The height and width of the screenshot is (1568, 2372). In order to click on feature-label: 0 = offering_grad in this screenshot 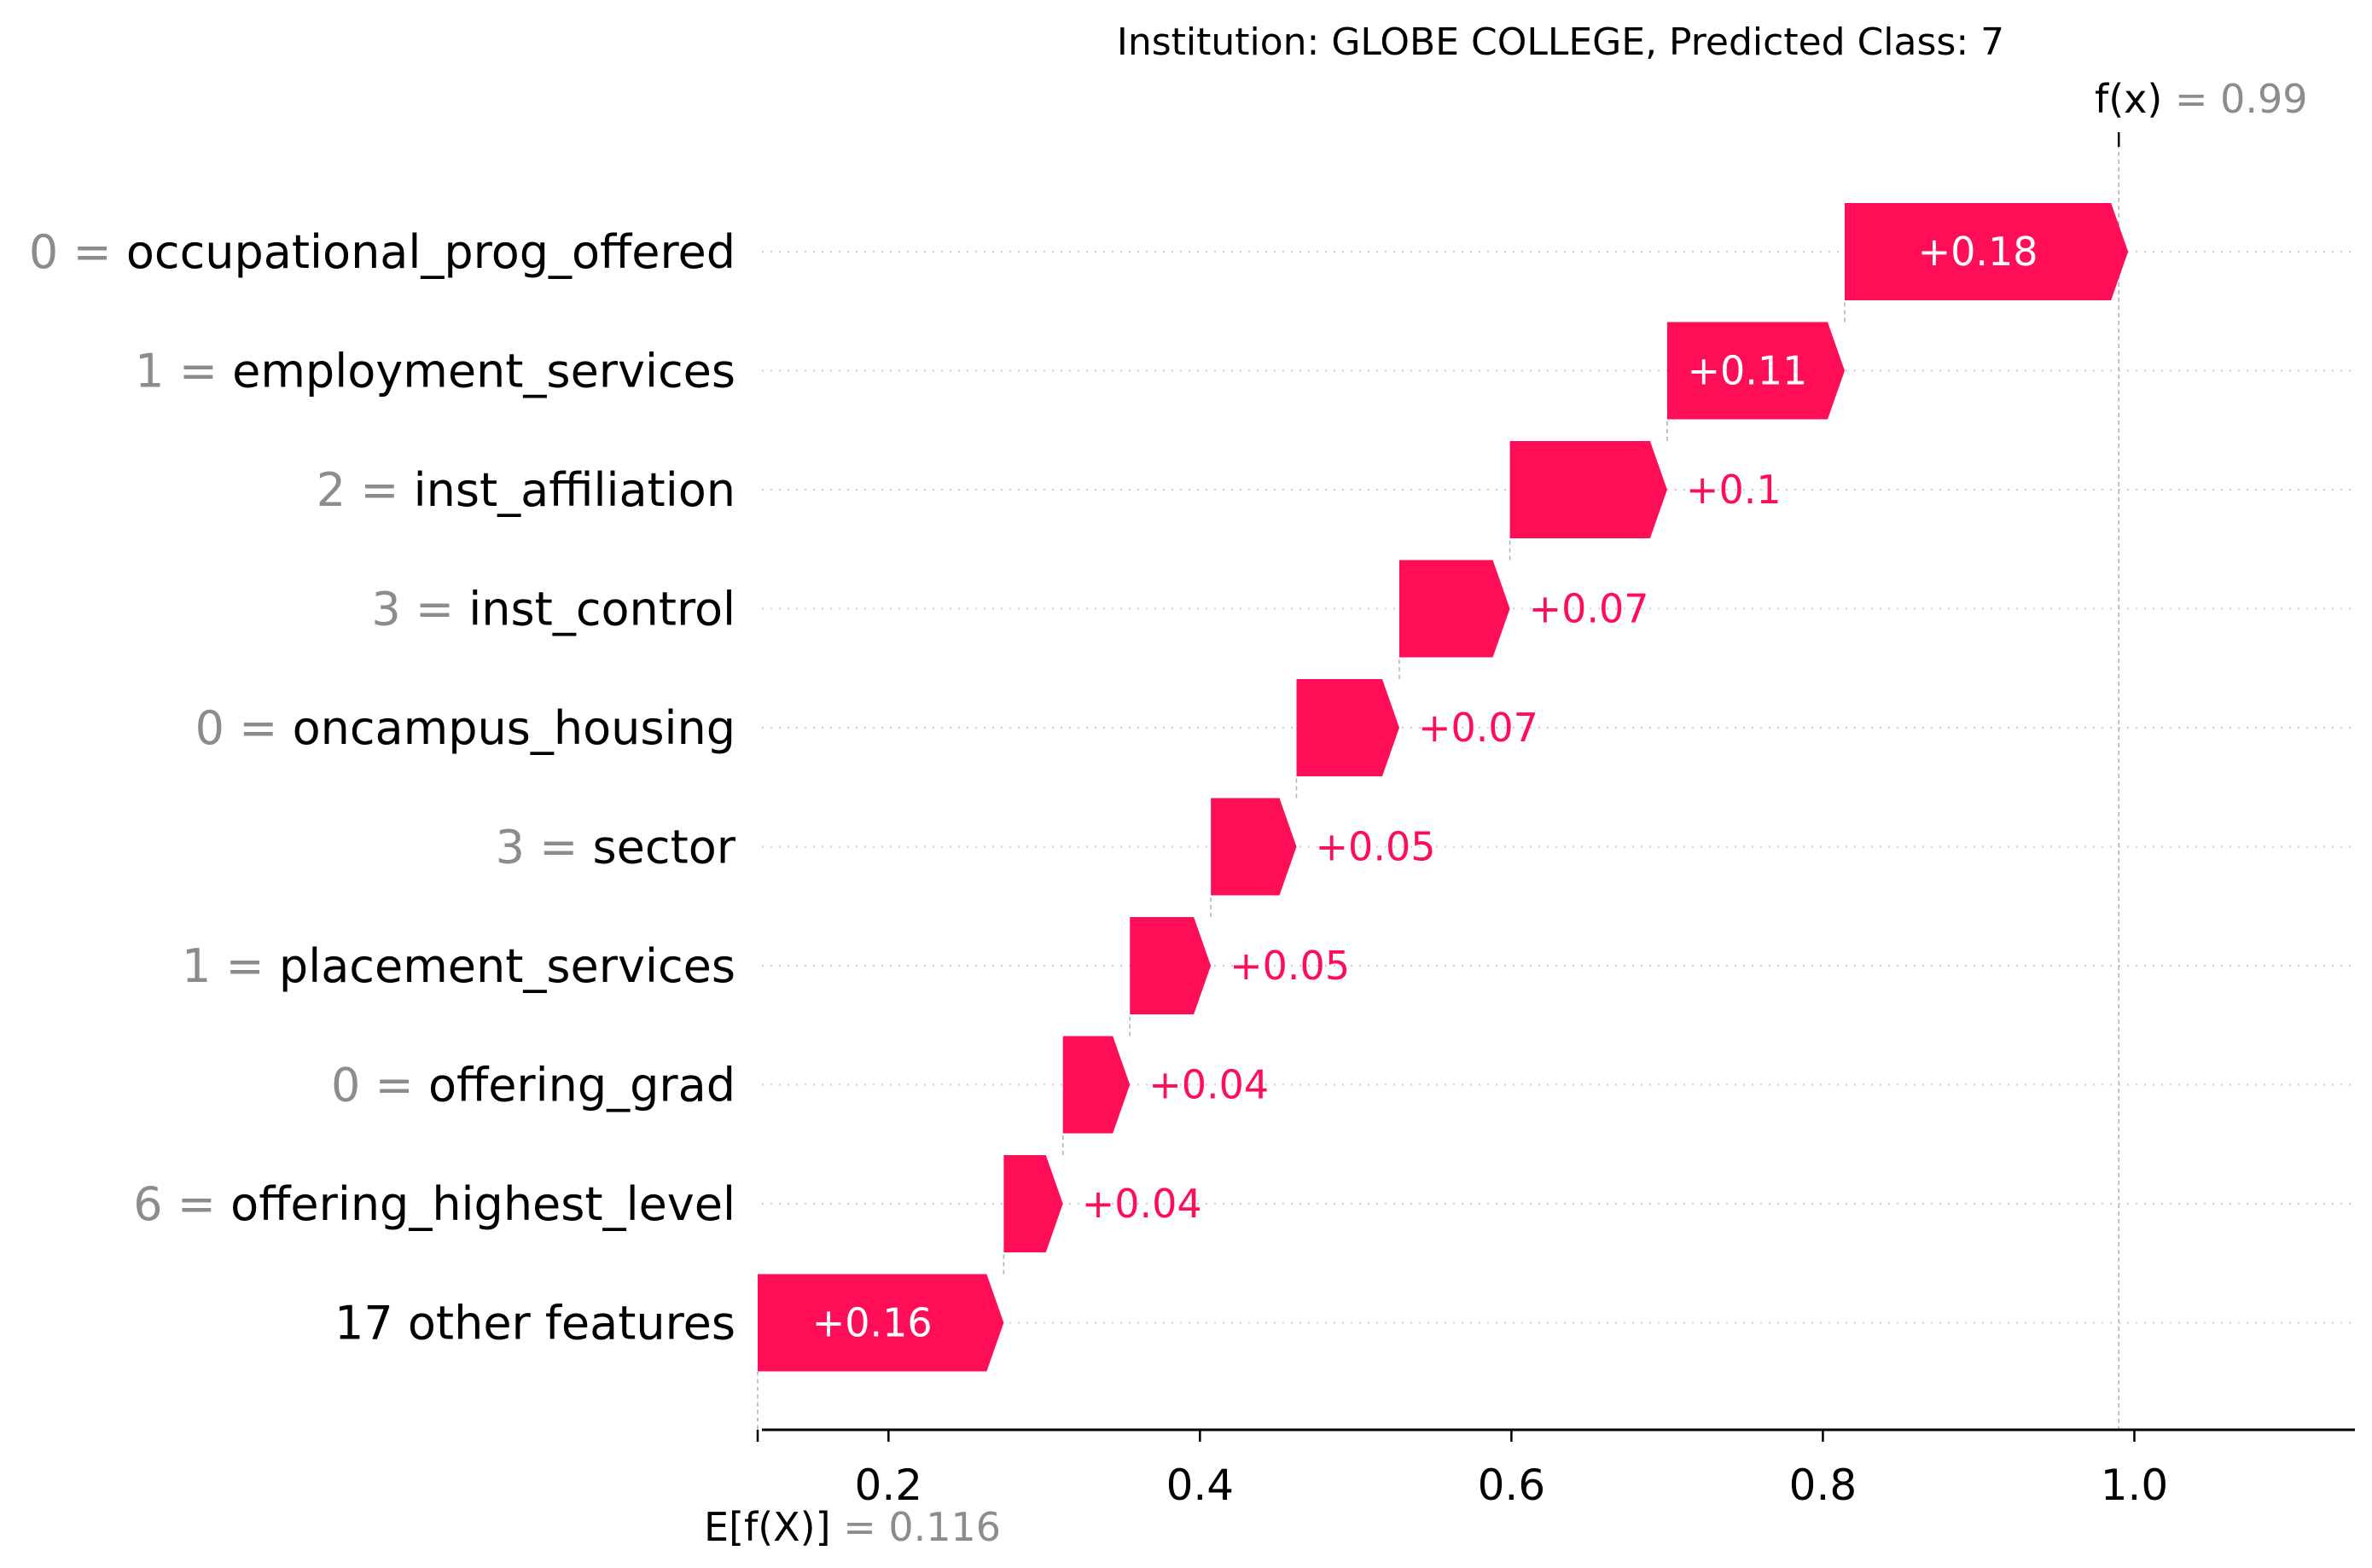, I will do `click(533, 1085)`.